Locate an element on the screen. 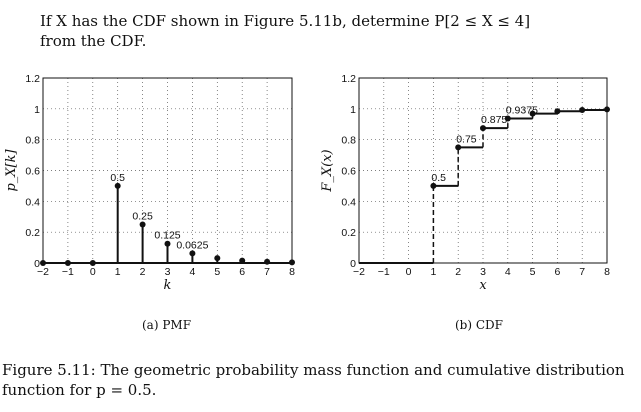 This screenshot has height=412, width=641. cdf-caption: (b) CDF is located at coordinates (479, 325).